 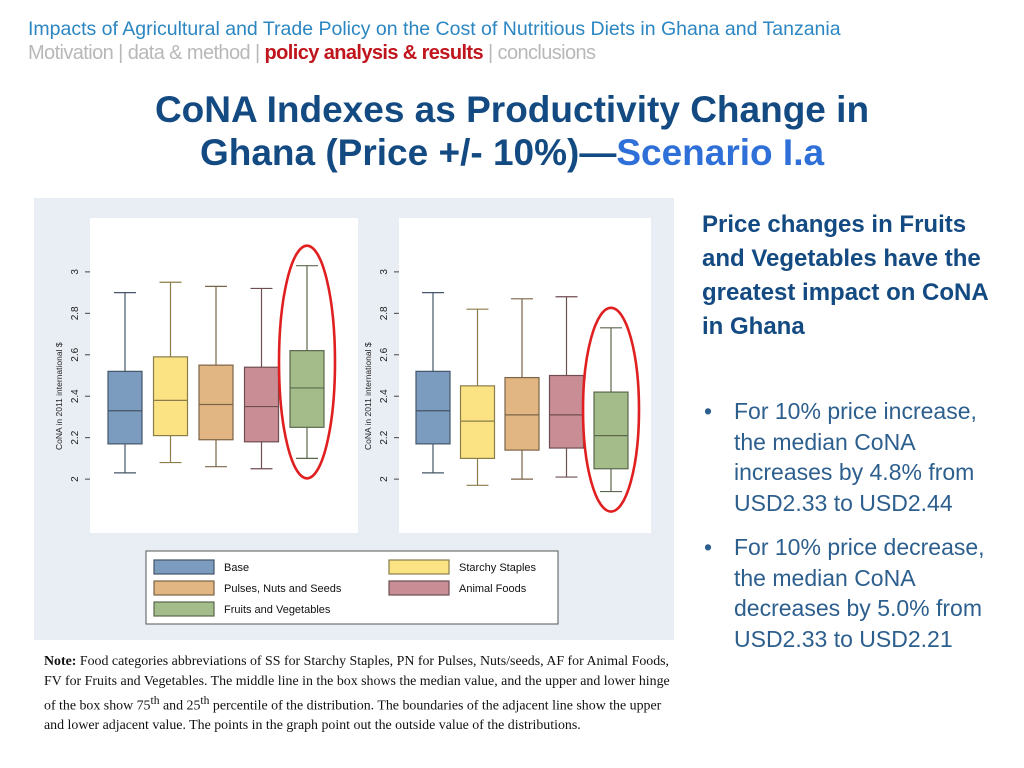 I want to click on legend-box, so click(x=352, y=587).